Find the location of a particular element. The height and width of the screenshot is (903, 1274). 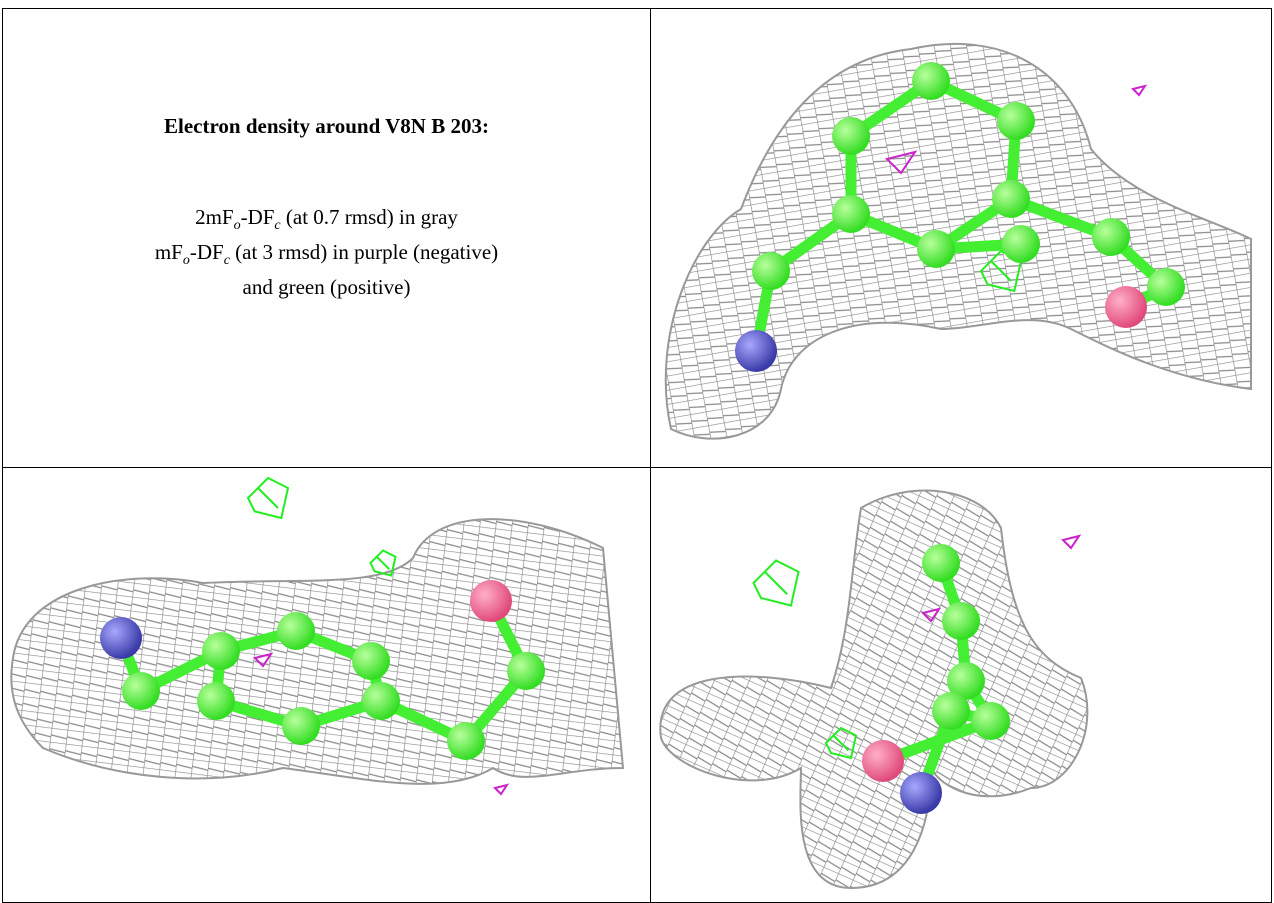

legend-line: 2mFo-DFc (at 0.7 rmsd) in gray is located at coordinates (326, 221).